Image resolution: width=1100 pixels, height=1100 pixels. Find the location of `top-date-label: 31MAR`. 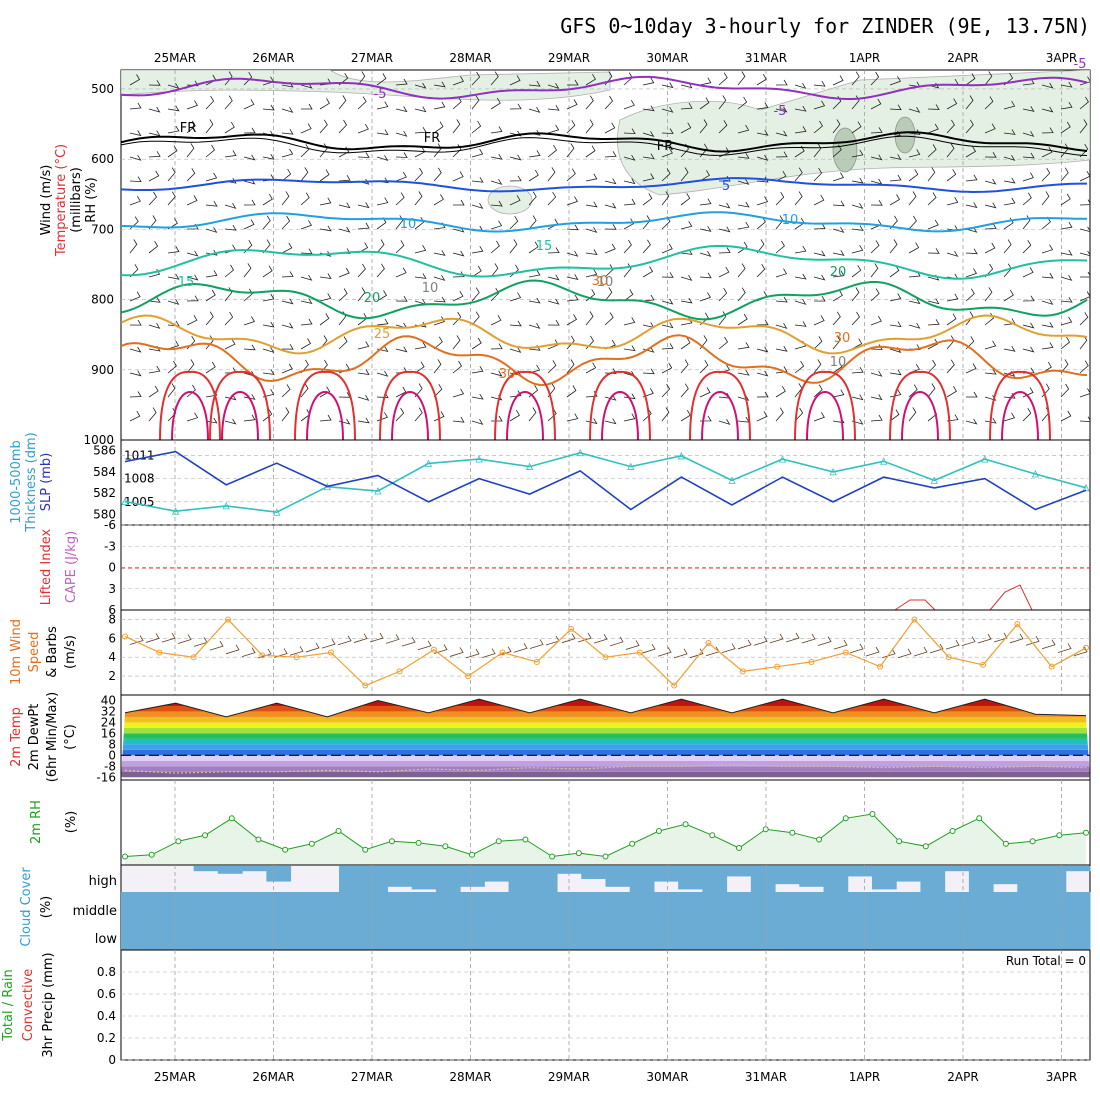

top-date-label: 31MAR is located at coordinates (766, 58).